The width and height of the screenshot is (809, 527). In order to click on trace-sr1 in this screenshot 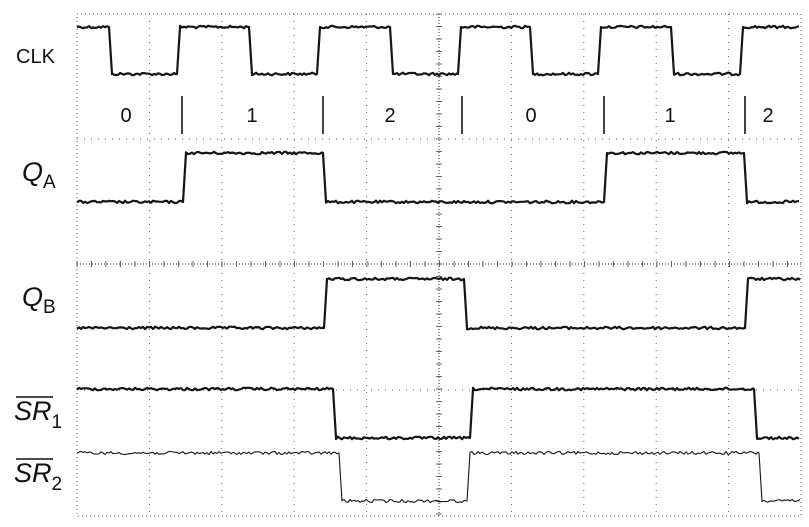, I will do `click(438, 413)`.